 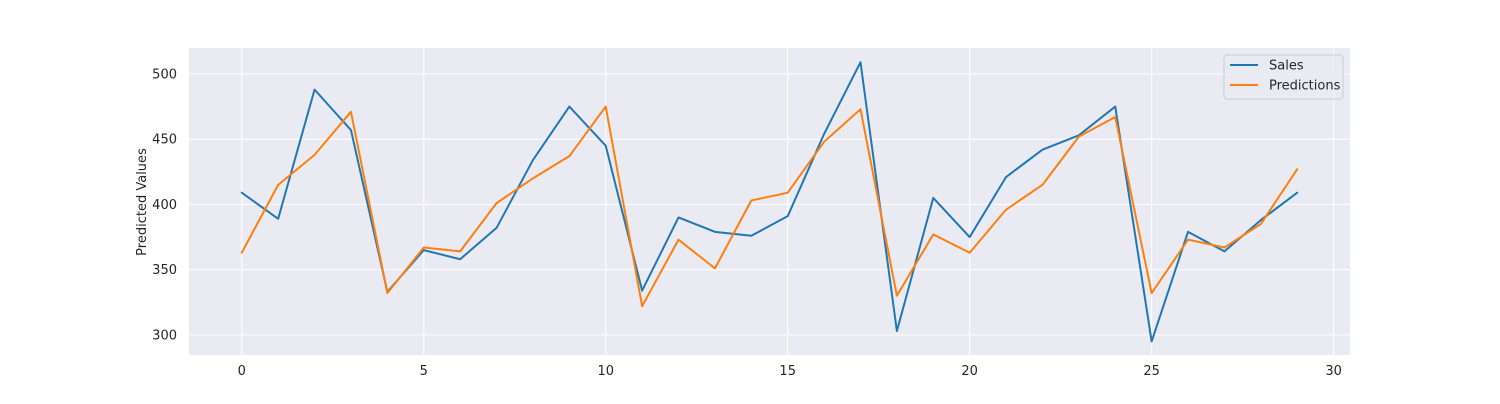 What do you see at coordinates (969, 371) in the screenshot?
I see `x-tick-label: 20` at bounding box center [969, 371].